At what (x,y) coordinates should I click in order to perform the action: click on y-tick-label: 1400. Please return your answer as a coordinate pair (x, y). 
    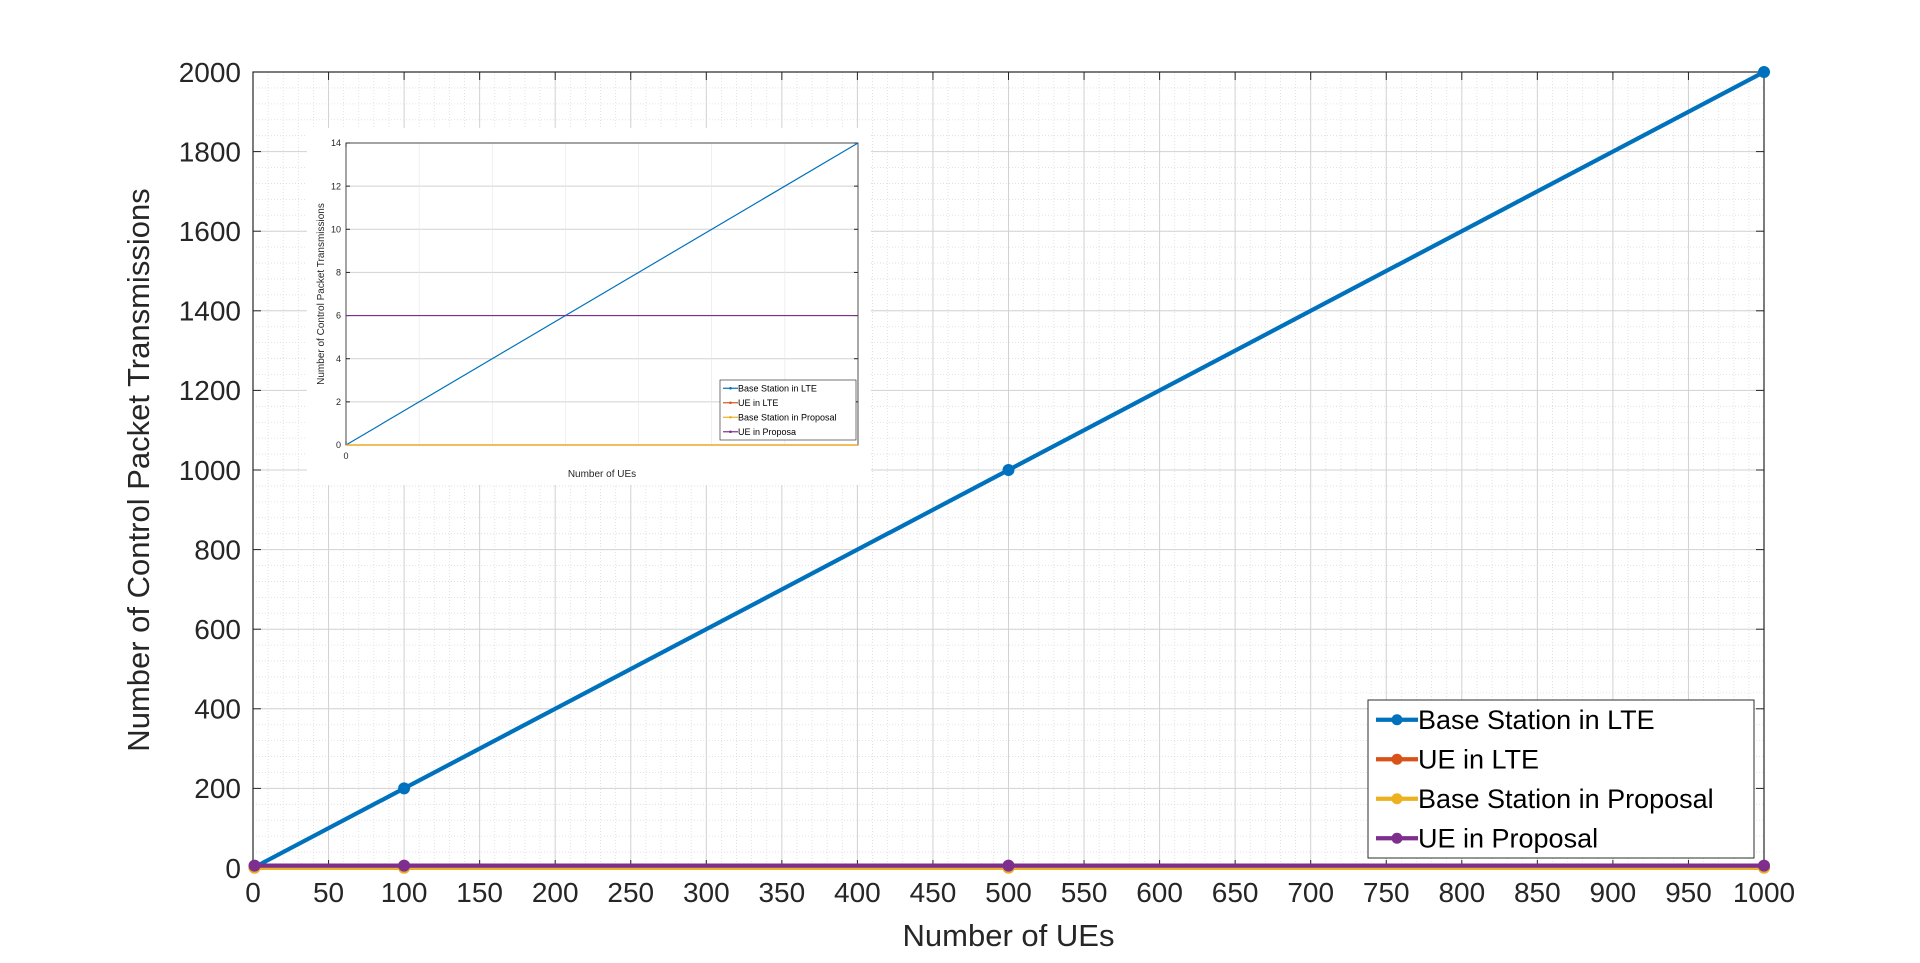
    Looking at the image, I should click on (210, 311).